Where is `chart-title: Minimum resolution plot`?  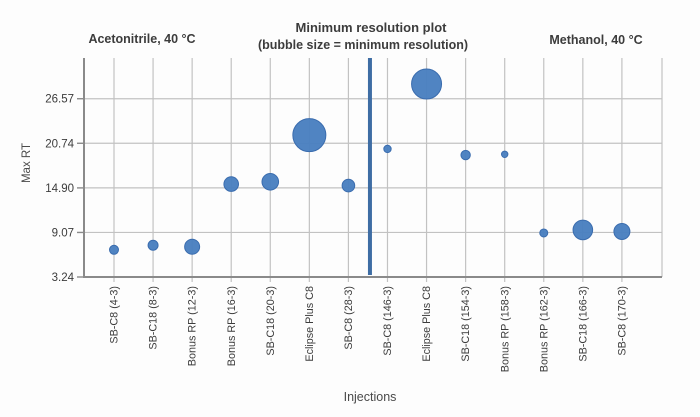 chart-title: Minimum resolution plot is located at coordinates (371, 27).